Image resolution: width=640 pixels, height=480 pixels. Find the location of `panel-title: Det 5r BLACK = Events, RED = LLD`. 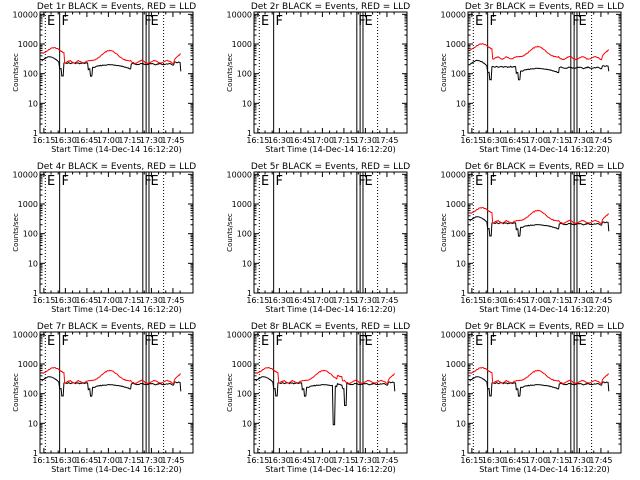

panel-title: Det 5r BLACK = Events, RED = LLD is located at coordinates (330, 167).